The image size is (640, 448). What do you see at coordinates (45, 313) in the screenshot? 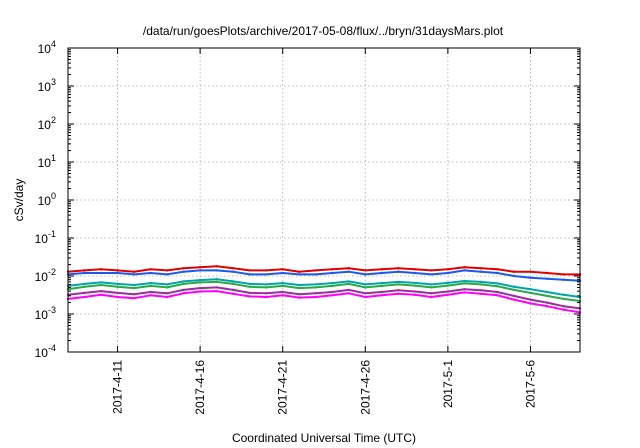
I see `y-tick-label: 10⁻³` at bounding box center [45, 313].